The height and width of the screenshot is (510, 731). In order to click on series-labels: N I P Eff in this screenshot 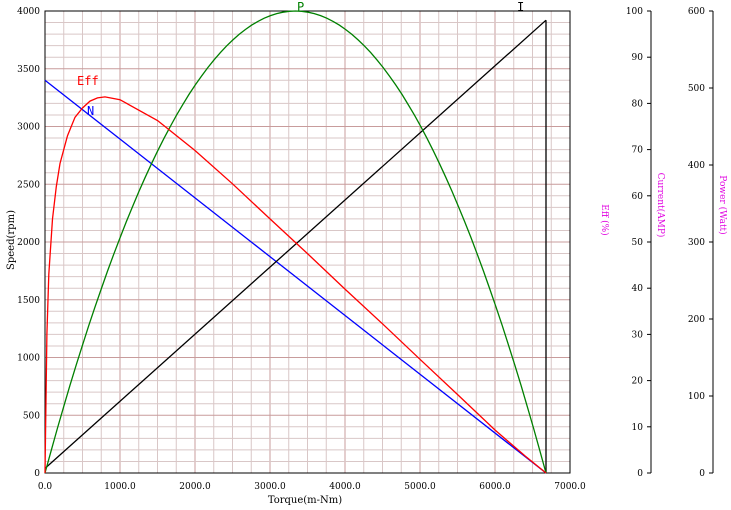, I will do `click(300, 59)`.